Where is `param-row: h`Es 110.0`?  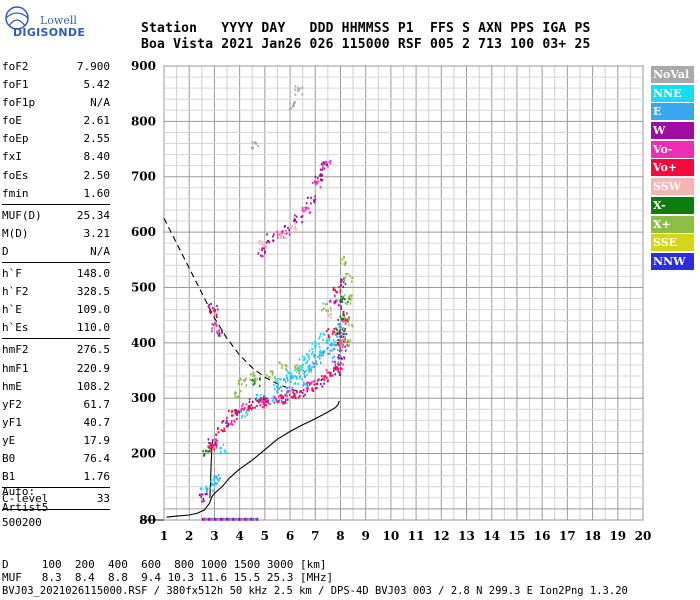 param-row: h`Es 110.0 is located at coordinates (56, 328).